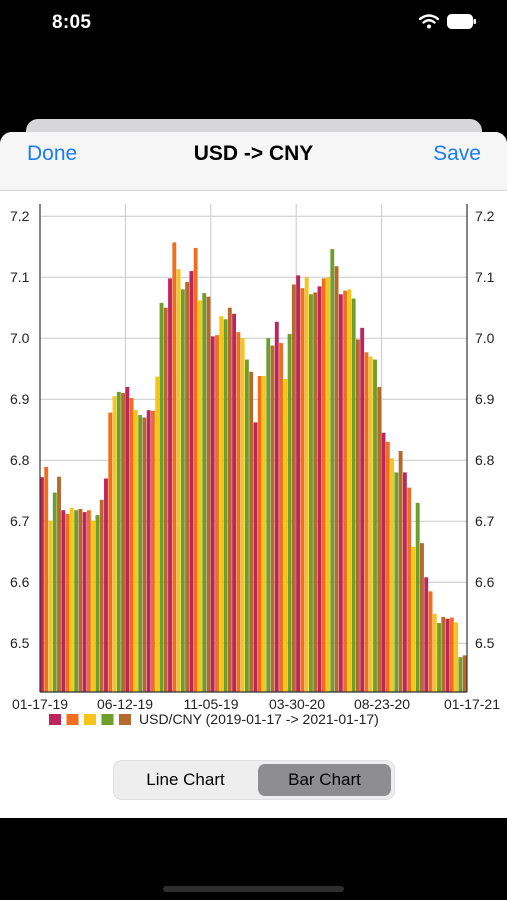  What do you see at coordinates (485, 460) in the screenshot?
I see `y-tick-label-right: 6.8` at bounding box center [485, 460].